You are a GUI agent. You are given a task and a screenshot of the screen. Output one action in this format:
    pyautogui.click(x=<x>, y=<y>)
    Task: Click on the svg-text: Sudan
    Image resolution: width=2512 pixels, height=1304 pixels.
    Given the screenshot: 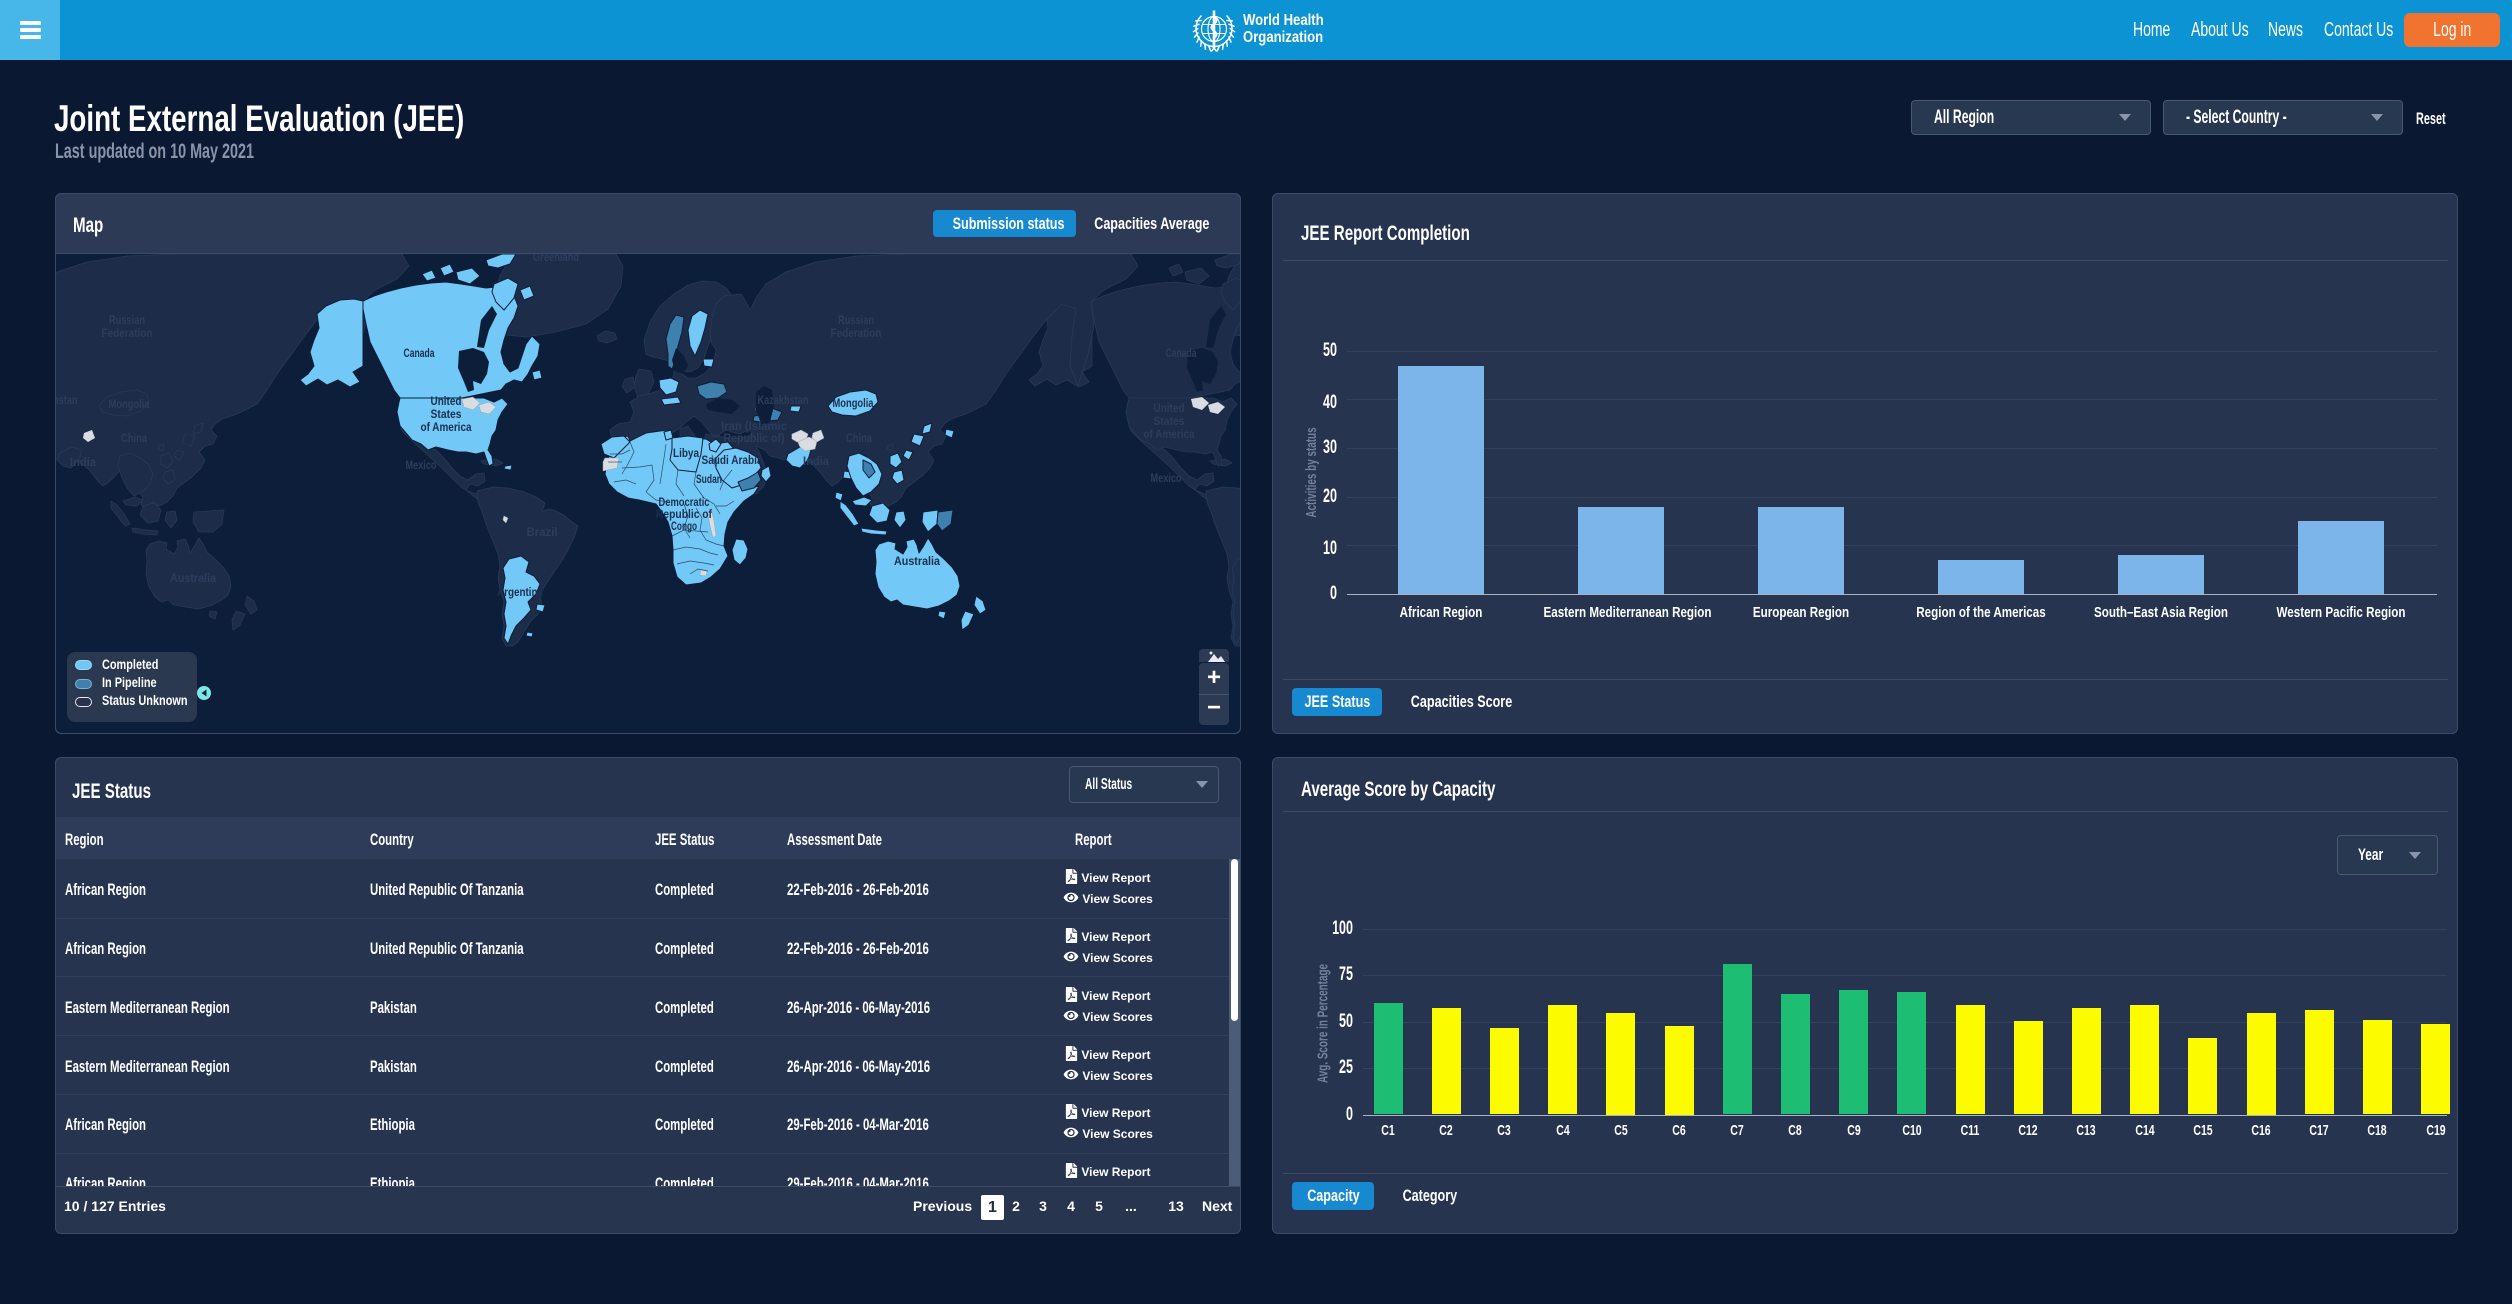 What is the action you would take?
    pyautogui.click(x=709, y=480)
    